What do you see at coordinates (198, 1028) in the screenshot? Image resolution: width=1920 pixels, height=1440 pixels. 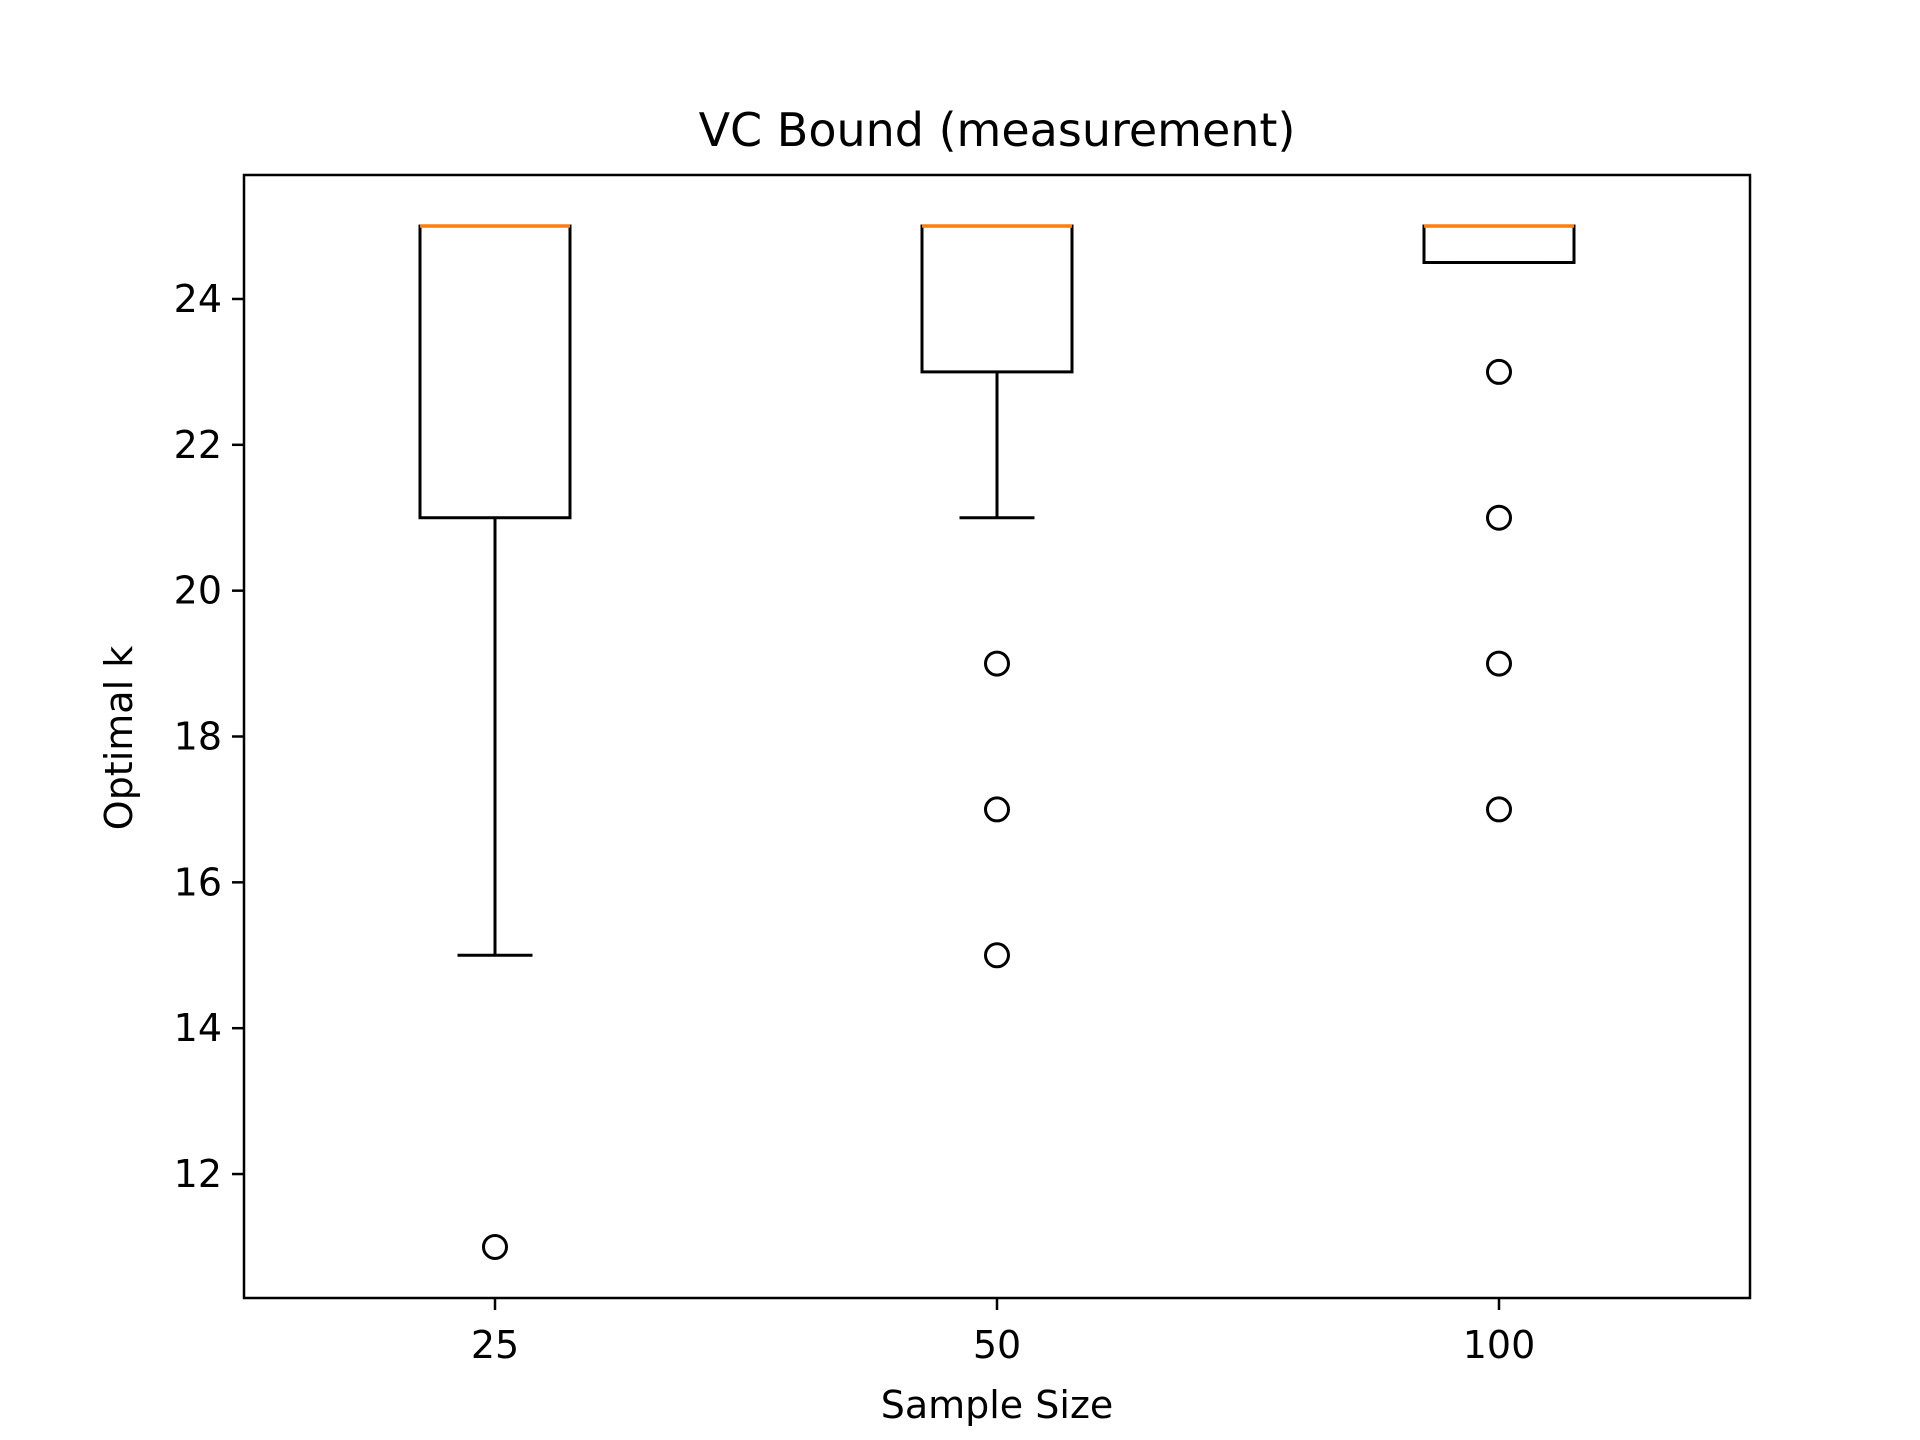 I see `y-tick-label: 14` at bounding box center [198, 1028].